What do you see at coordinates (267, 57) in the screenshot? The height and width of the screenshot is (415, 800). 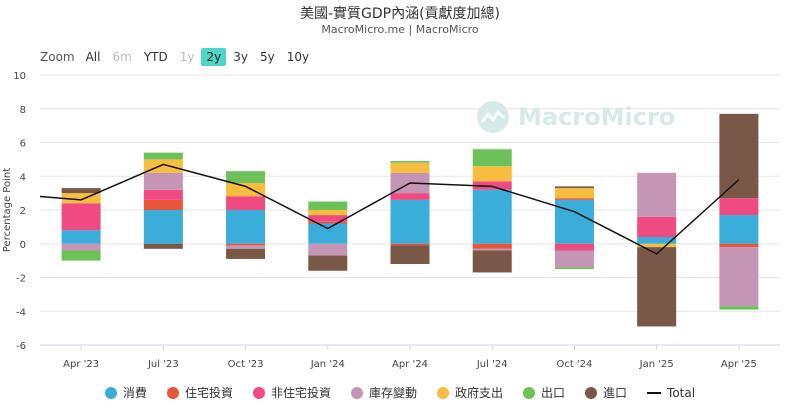 I see `range-button-5y: 5y` at bounding box center [267, 57].